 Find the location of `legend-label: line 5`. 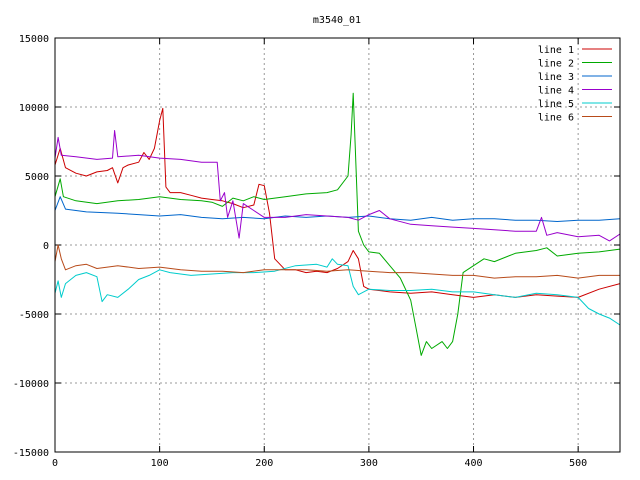

legend-label: line 5 is located at coordinates (556, 104).